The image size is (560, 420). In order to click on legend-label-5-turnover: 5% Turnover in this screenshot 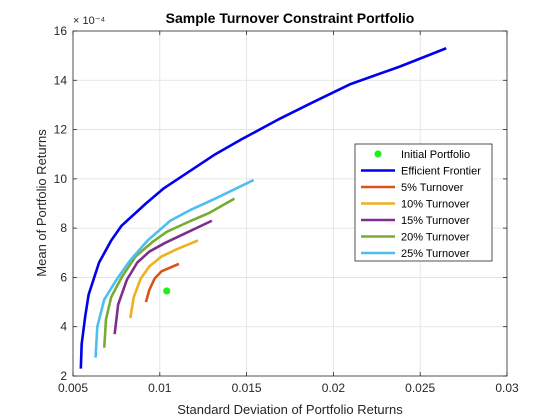, I will do `click(432, 188)`.